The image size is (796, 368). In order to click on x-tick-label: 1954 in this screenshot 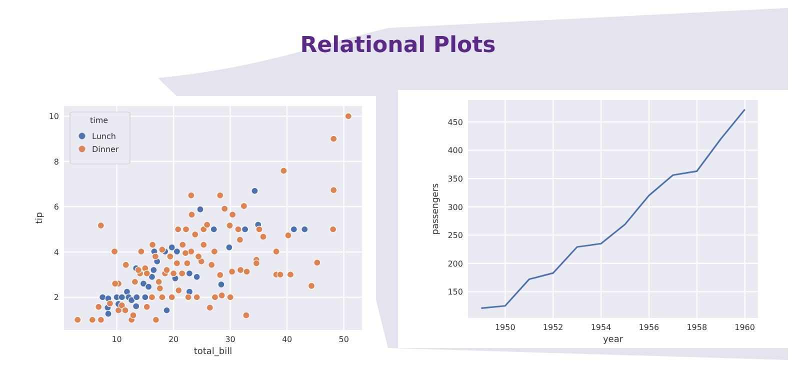, I will do `click(601, 327)`.